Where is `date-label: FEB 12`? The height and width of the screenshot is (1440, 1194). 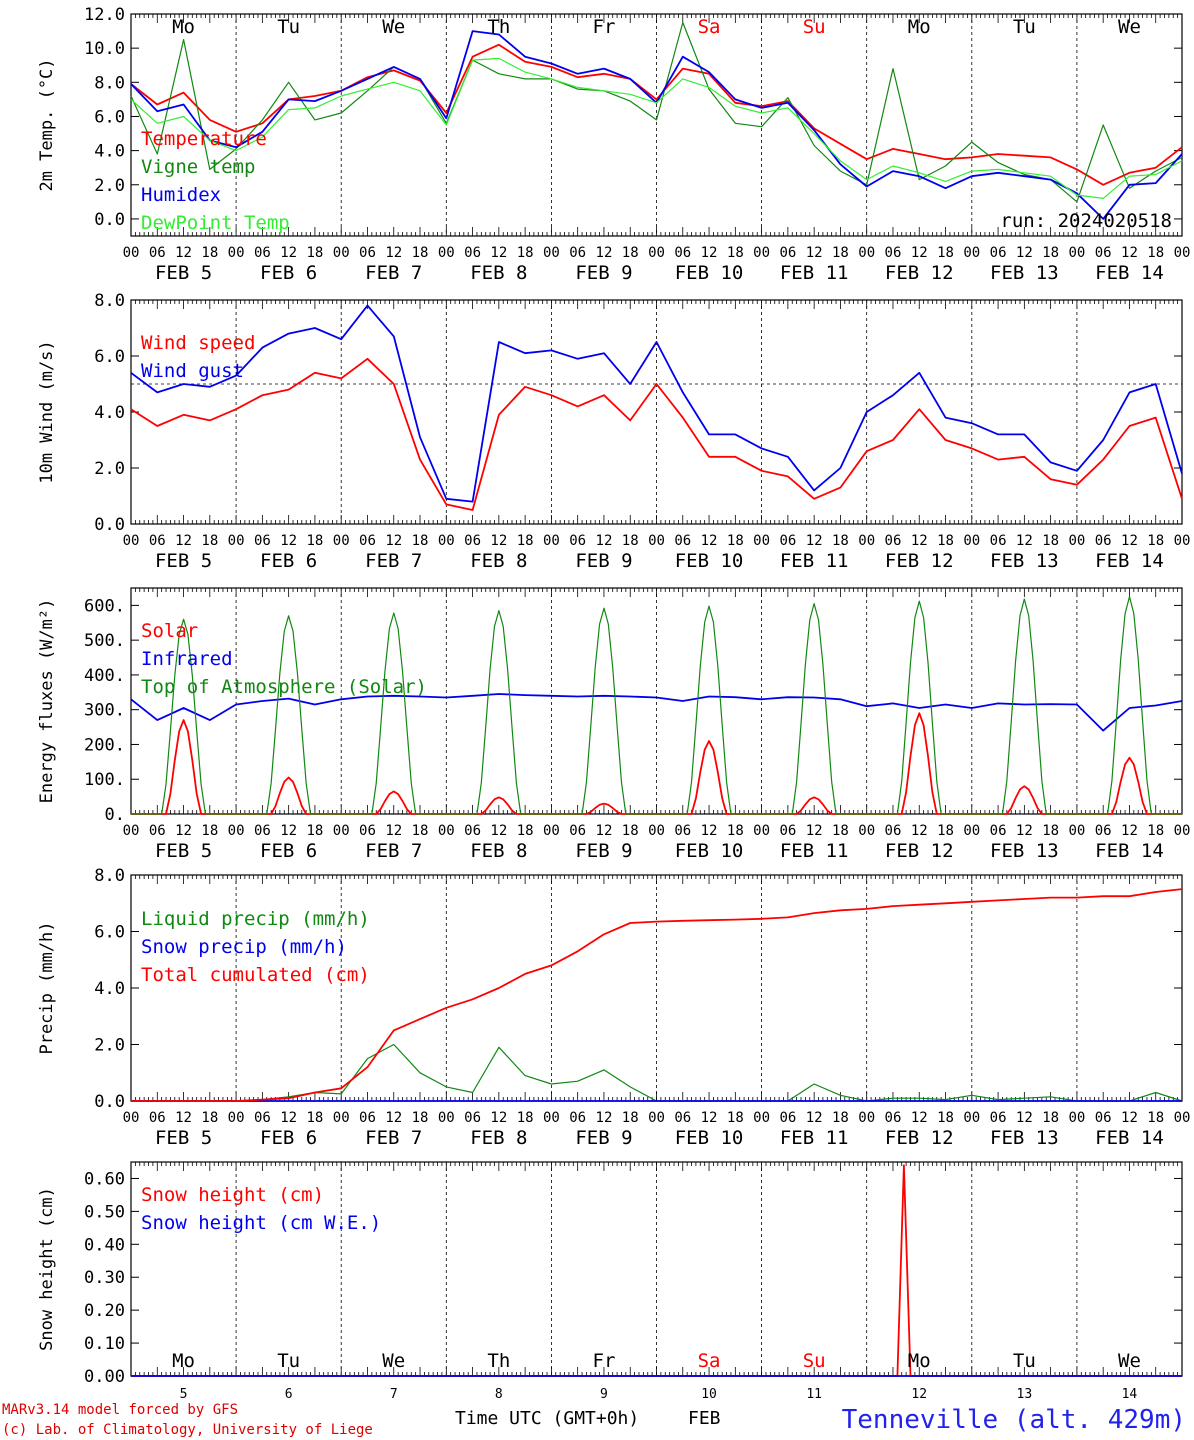
date-label: FEB 12 is located at coordinates (919, 561).